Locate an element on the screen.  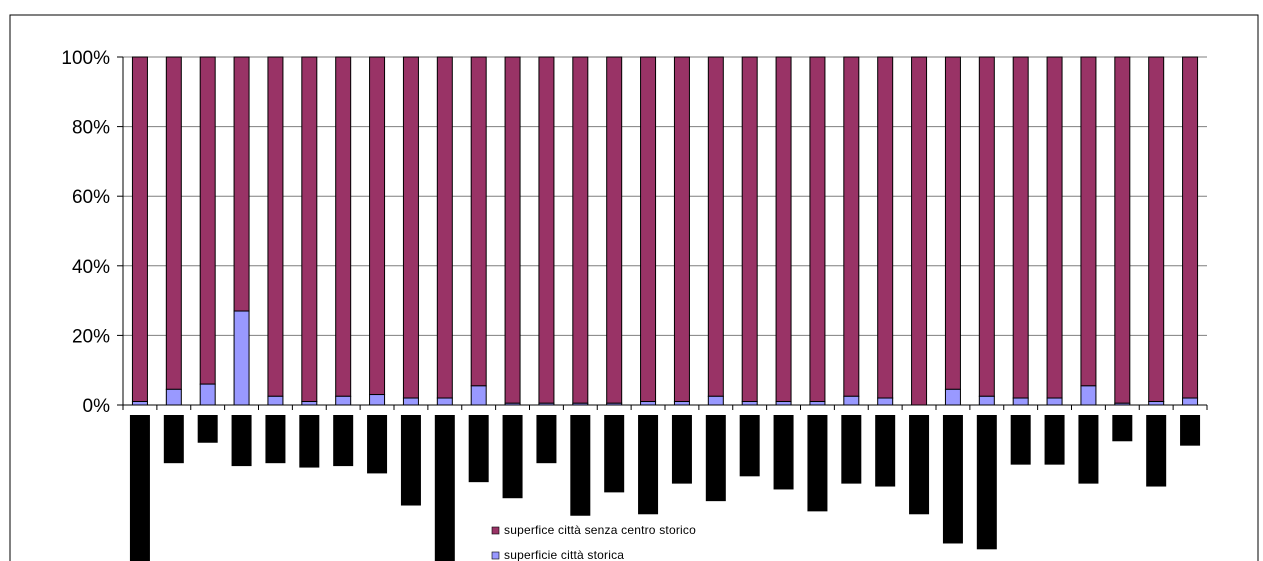
y-tick-label: 0% is located at coordinates (97, 406).